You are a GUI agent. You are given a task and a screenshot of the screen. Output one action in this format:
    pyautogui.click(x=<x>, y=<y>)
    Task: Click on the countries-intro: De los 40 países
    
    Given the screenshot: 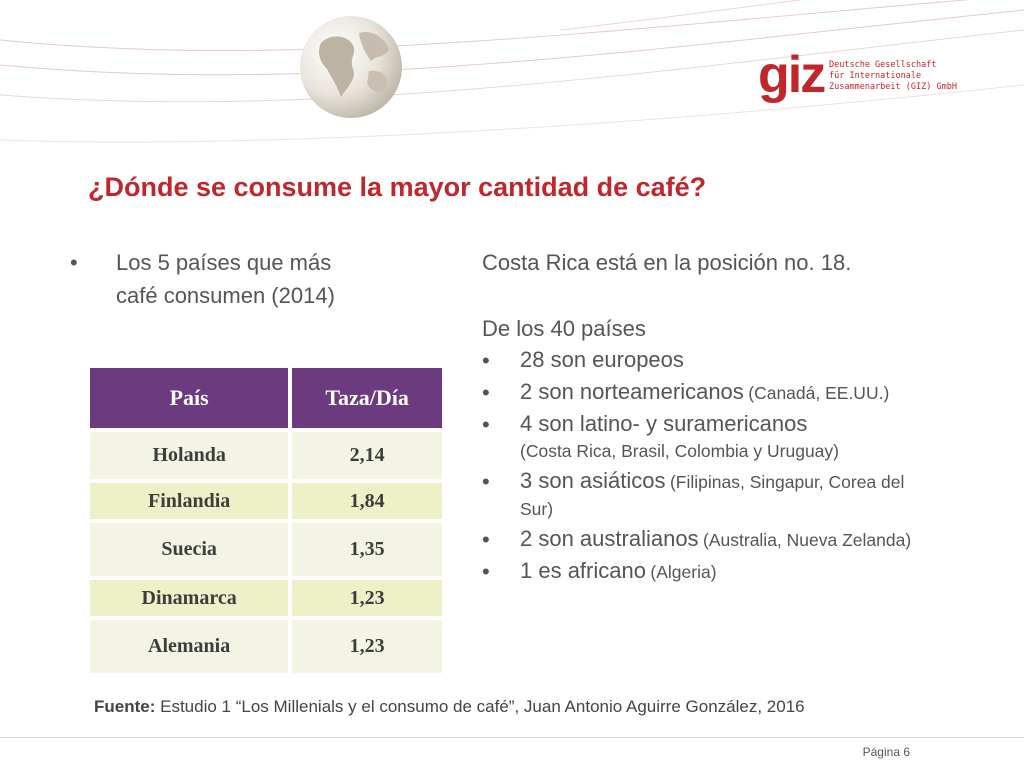 What is the action you would take?
    pyautogui.click(x=564, y=328)
    